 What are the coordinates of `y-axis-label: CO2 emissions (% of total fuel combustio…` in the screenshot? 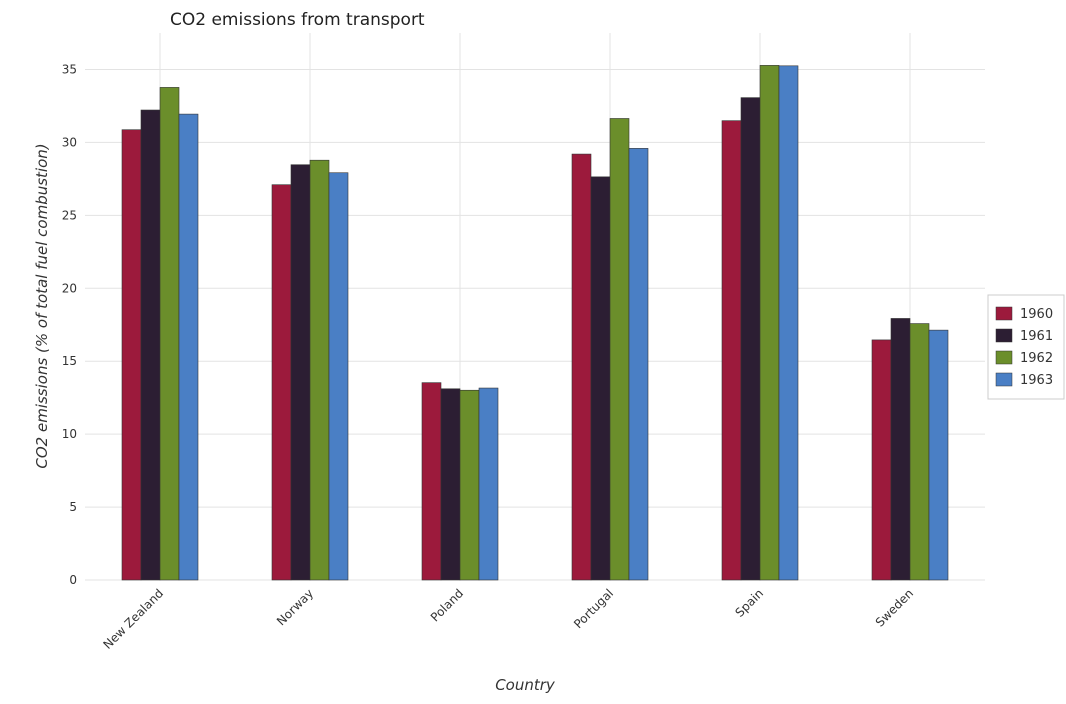 It's located at (42, 305).